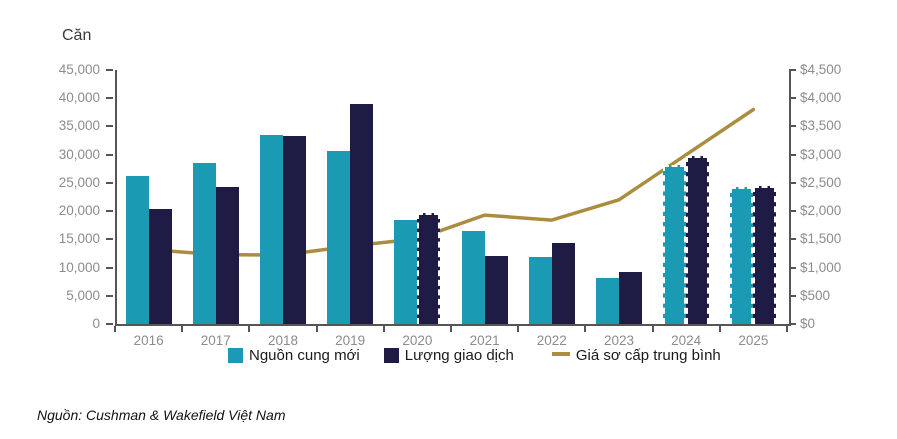  I want to click on legend-label-transactions: Lượng giao dịch, so click(459, 355).